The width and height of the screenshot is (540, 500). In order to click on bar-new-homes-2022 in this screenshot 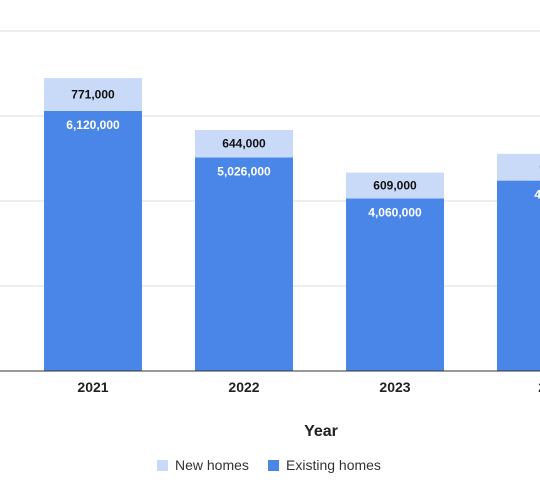, I will do `click(244, 144)`.